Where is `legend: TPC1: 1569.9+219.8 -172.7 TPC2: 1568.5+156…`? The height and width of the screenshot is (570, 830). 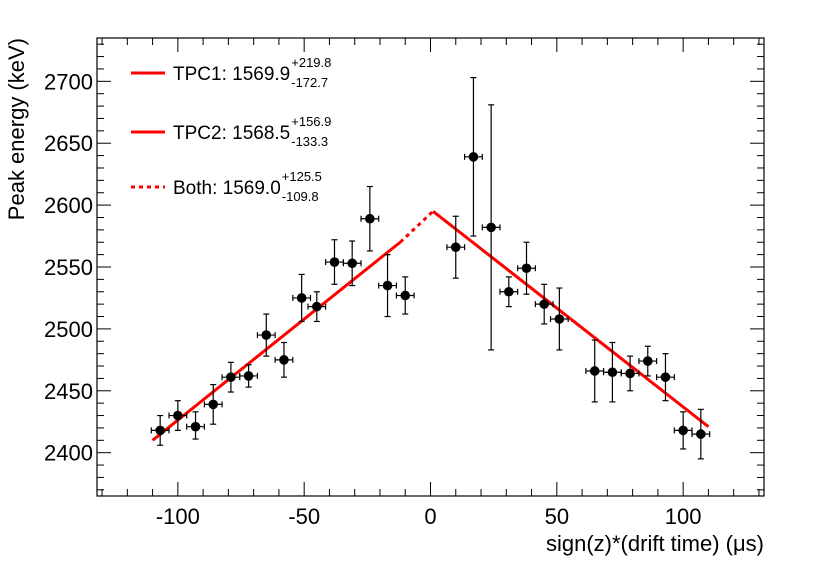 legend: TPC1: 1569.9+219.8 -172.7 TPC2: 1568.5+156… is located at coordinates (231, 129).